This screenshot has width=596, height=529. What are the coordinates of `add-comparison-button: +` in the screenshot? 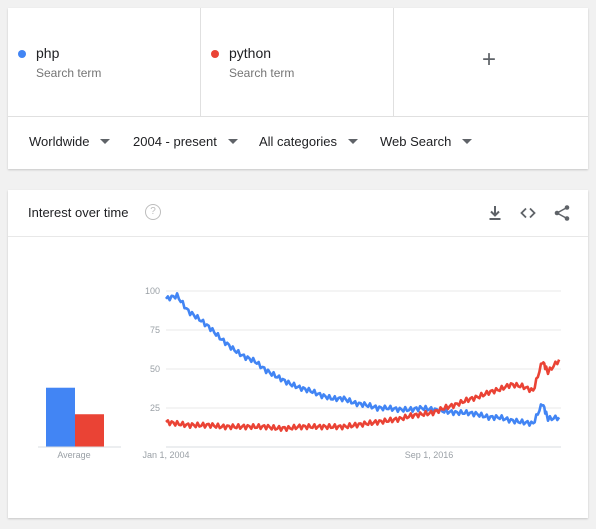 It's located at (491, 62).